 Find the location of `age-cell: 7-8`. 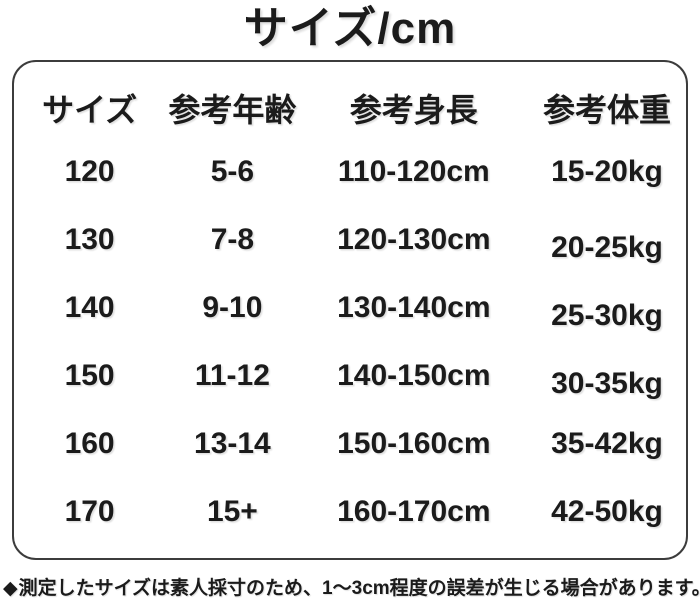

age-cell: 7-8 is located at coordinates (232, 239).